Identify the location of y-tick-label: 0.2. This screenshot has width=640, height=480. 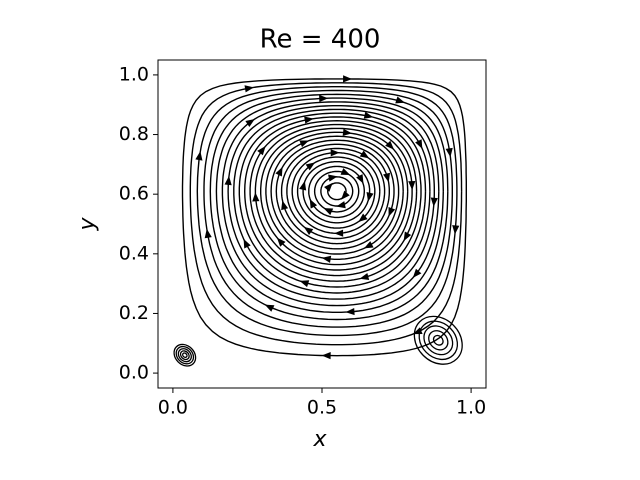
(134, 313).